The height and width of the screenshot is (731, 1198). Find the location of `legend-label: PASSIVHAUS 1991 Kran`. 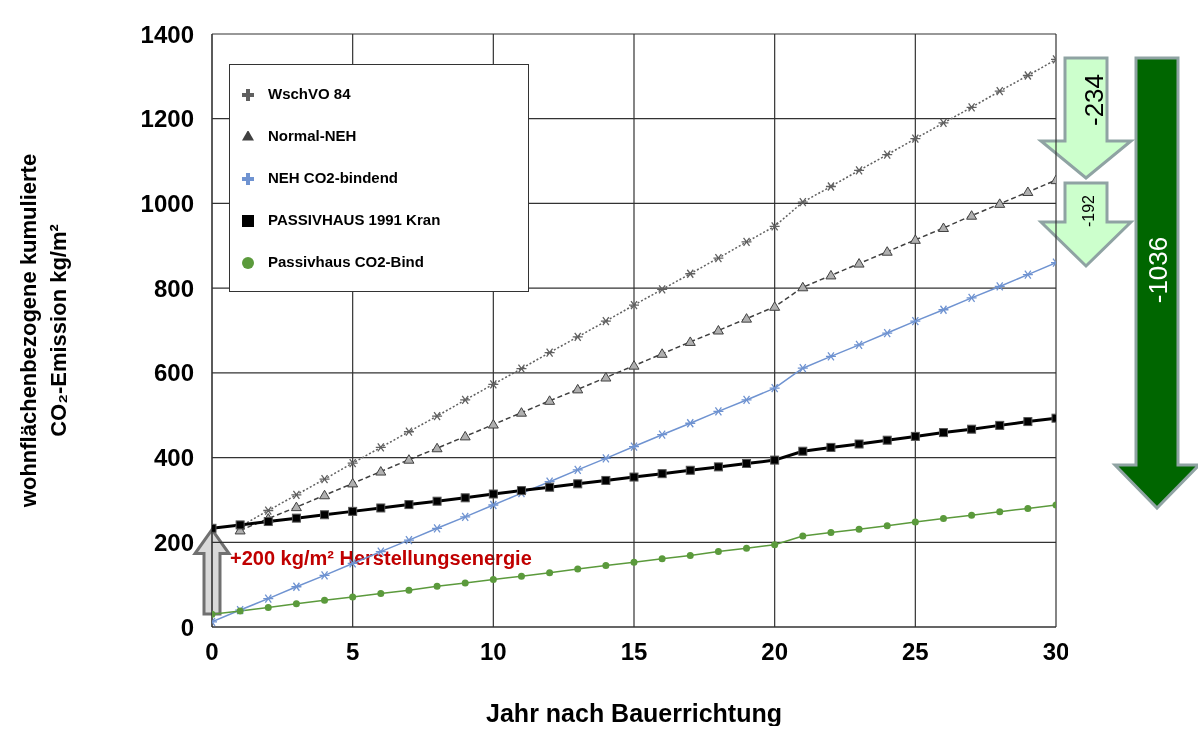

legend-label: PASSIVHAUS 1991 Kran is located at coordinates (354, 219).